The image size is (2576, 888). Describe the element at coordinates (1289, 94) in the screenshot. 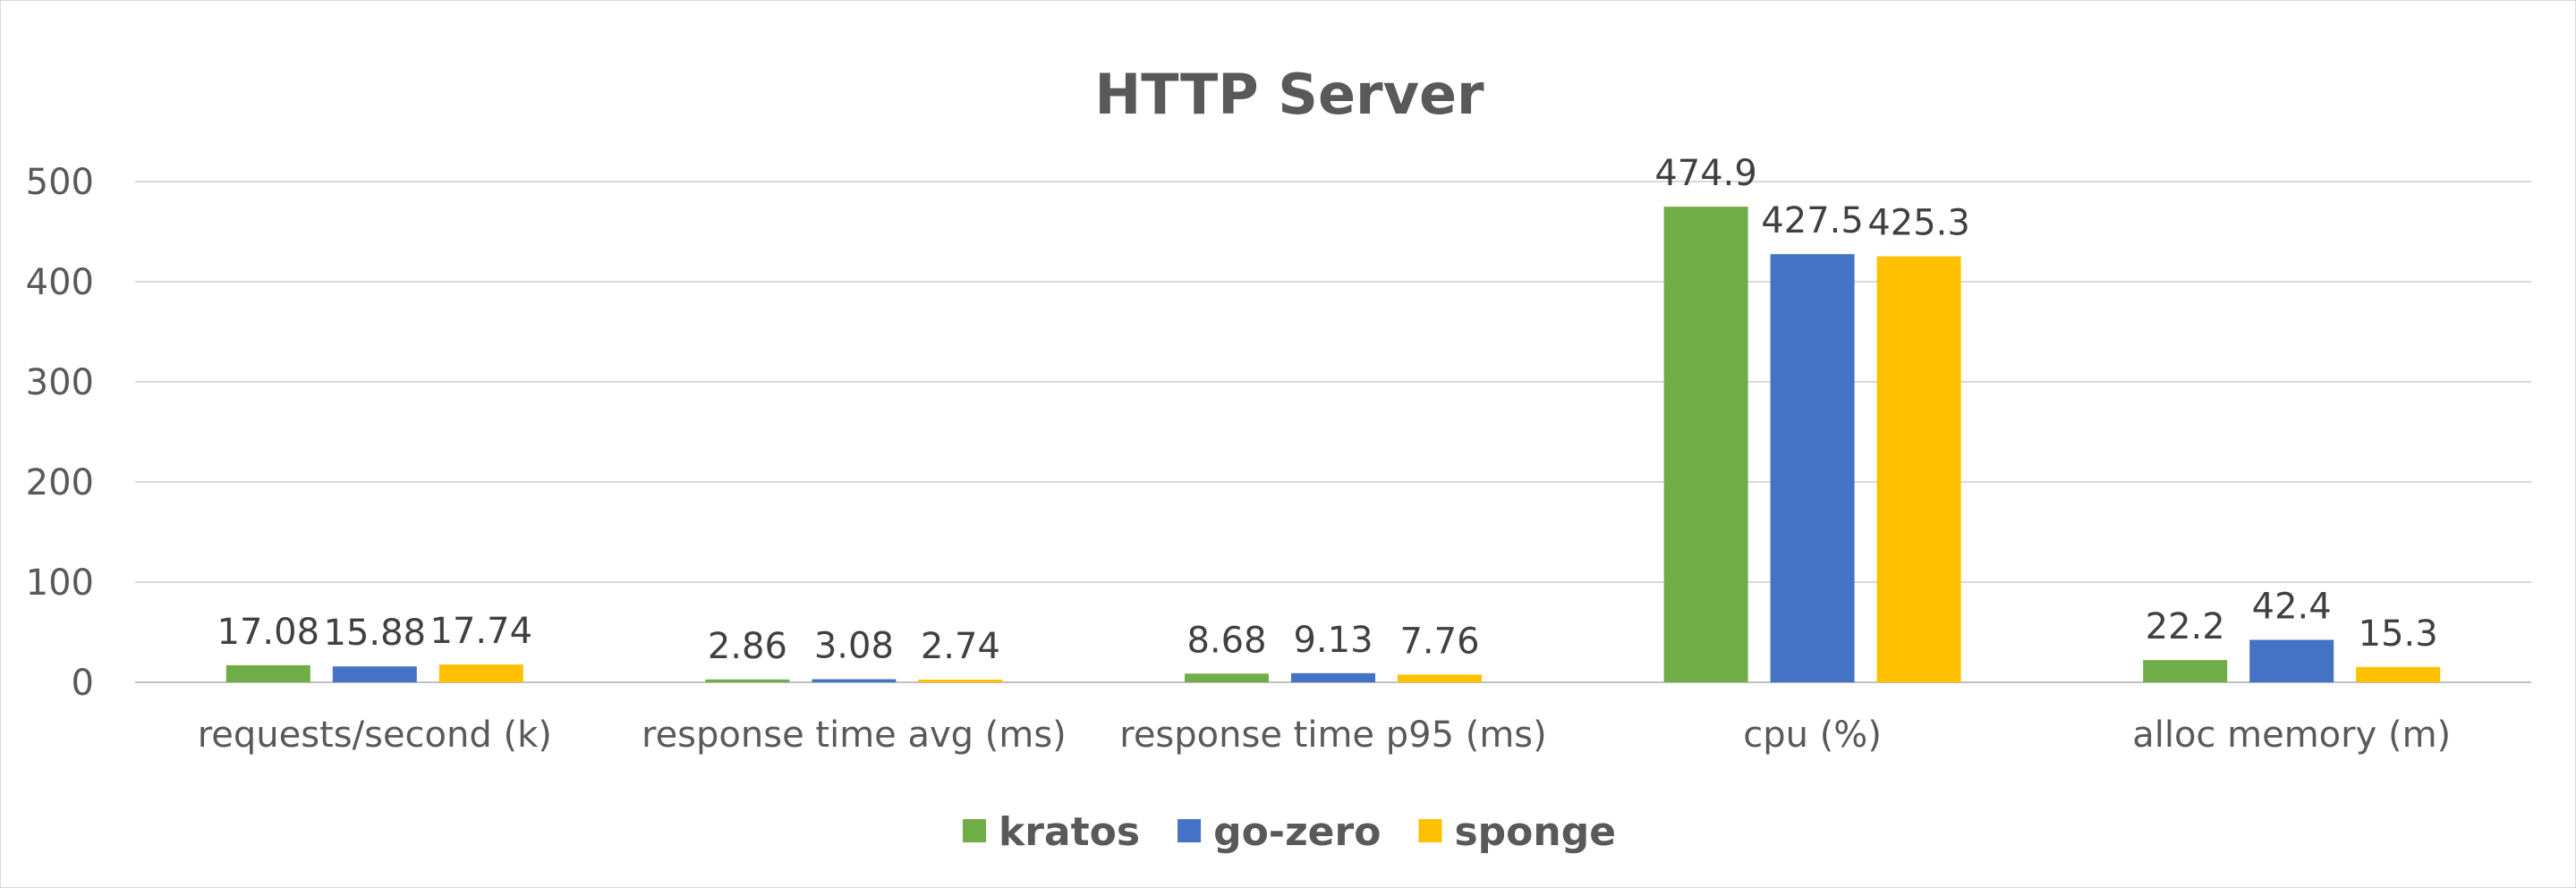

I see `chart-title: HTTP Server` at that location.